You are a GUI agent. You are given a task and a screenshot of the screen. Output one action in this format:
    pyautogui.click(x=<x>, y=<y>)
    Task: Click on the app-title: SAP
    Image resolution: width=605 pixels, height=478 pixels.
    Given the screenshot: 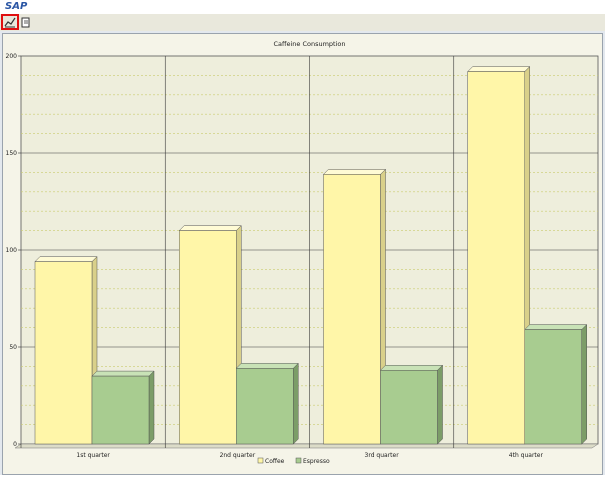 What is the action you would take?
    pyautogui.click(x=16, y=6)
    